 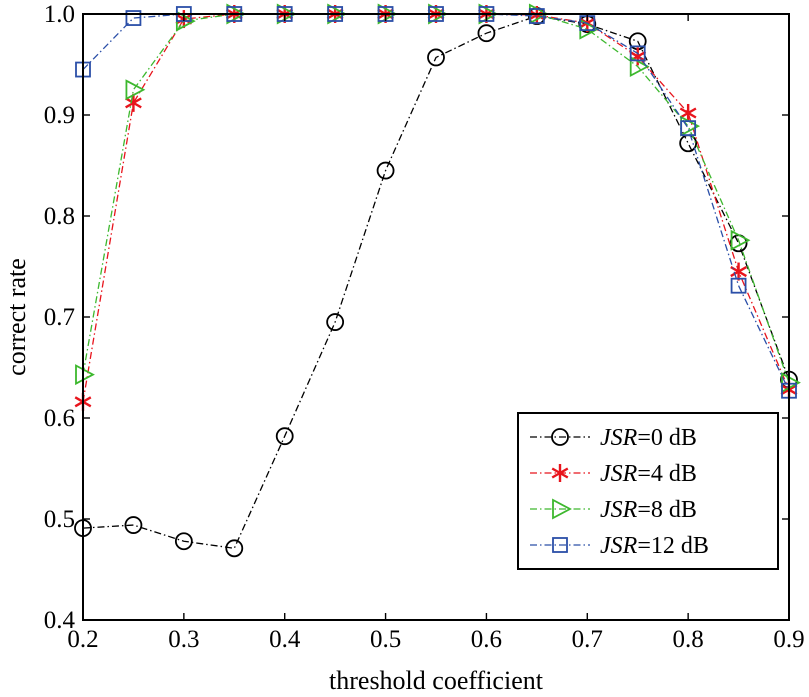 What do you see at coordinates (16, 317) in the screenshot?
I see `y-axis-label: correct rate` at bounding box center [16, 317].